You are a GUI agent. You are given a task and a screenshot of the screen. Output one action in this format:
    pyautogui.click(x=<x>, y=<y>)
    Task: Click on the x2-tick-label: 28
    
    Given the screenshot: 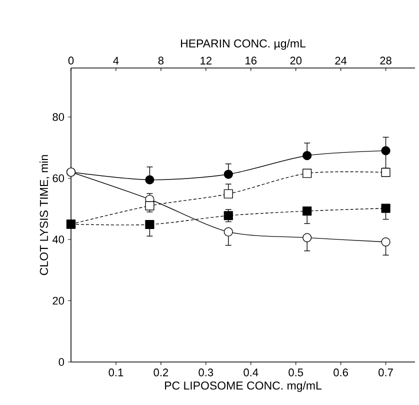 What is the action you would take?
    pyautogui.click(x=386, y=60)
    